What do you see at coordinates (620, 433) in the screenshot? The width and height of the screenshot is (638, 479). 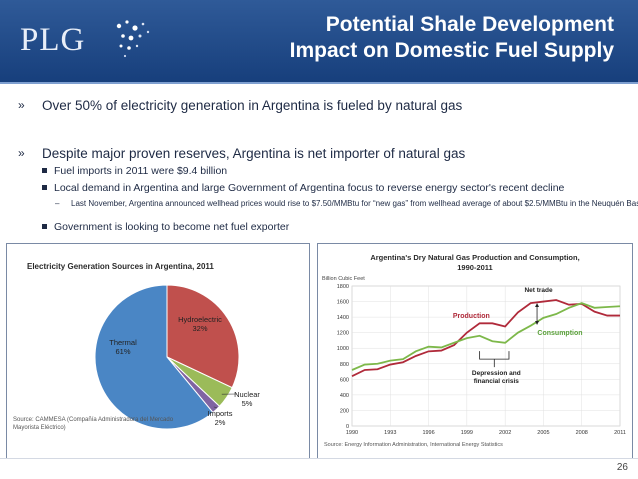 I see `x-tick-label: 2011` at bounding box center [620, 433].